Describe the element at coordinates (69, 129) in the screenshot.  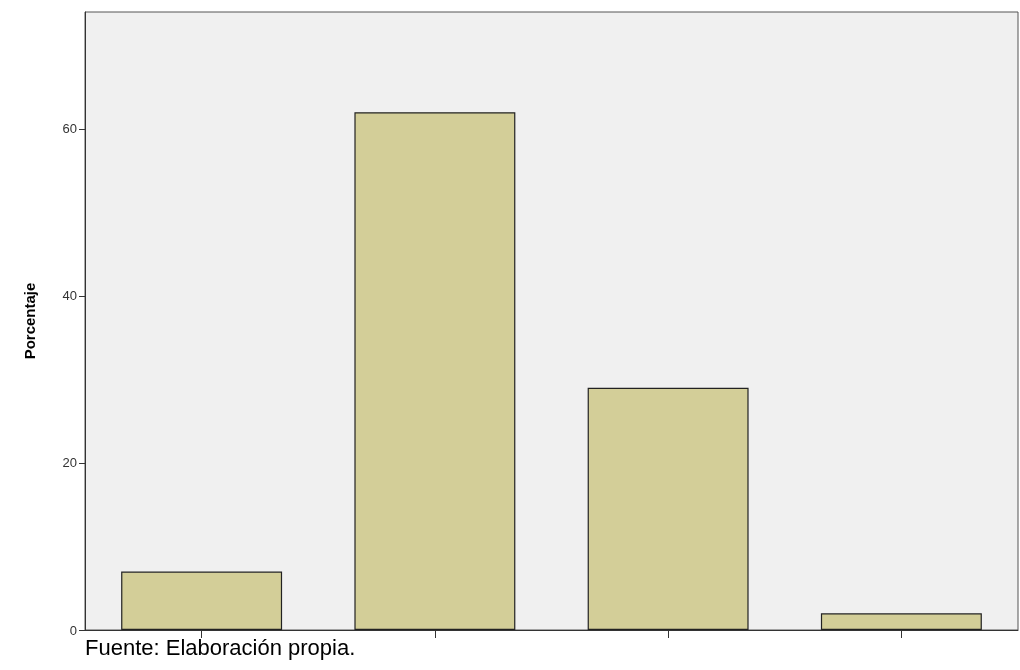
I see `y-tick-label: 60` at that location.